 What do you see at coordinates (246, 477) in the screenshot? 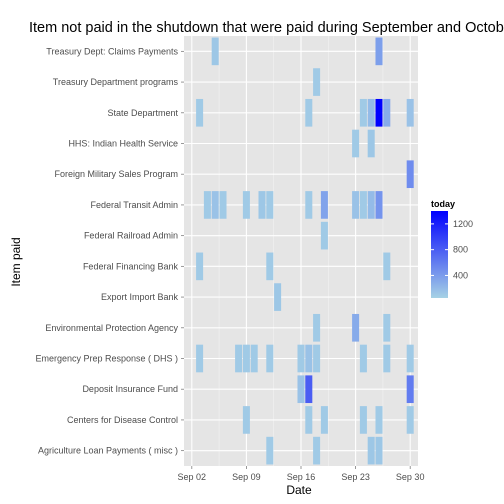
I see `x-tick-label: Sep 09` at bounding box center [246, 477].